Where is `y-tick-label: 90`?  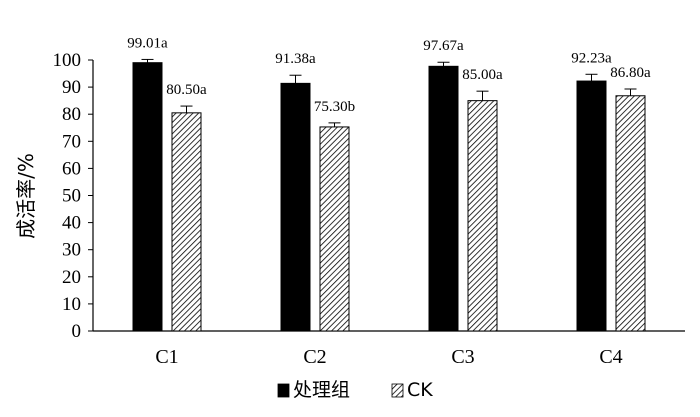 y-tick-label: 90 is located at coordinates (71, 87).